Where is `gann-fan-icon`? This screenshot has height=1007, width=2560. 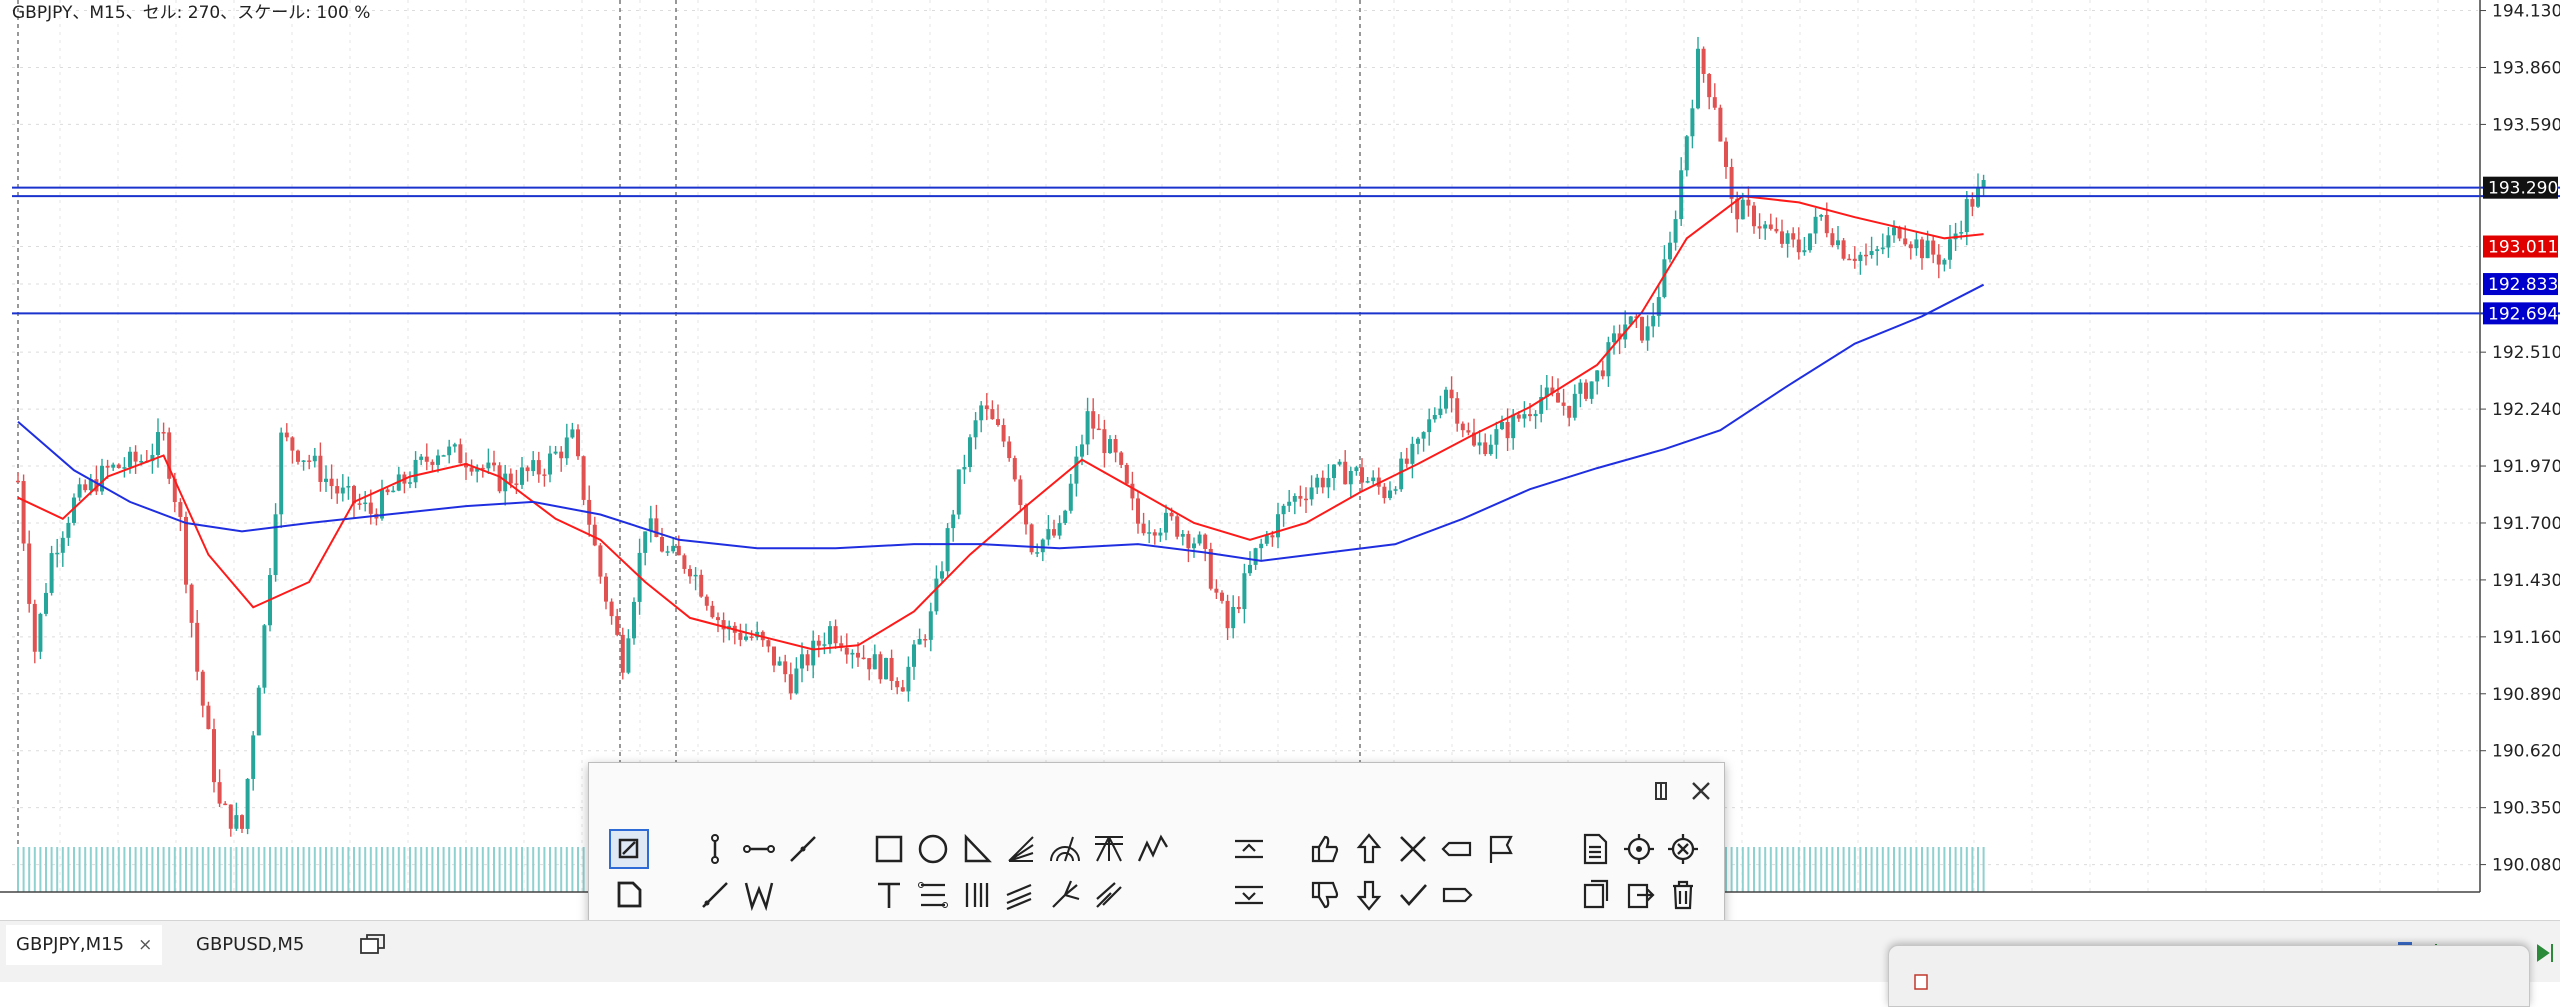 gann-fan-icon is located at coordinates (1021, 849).